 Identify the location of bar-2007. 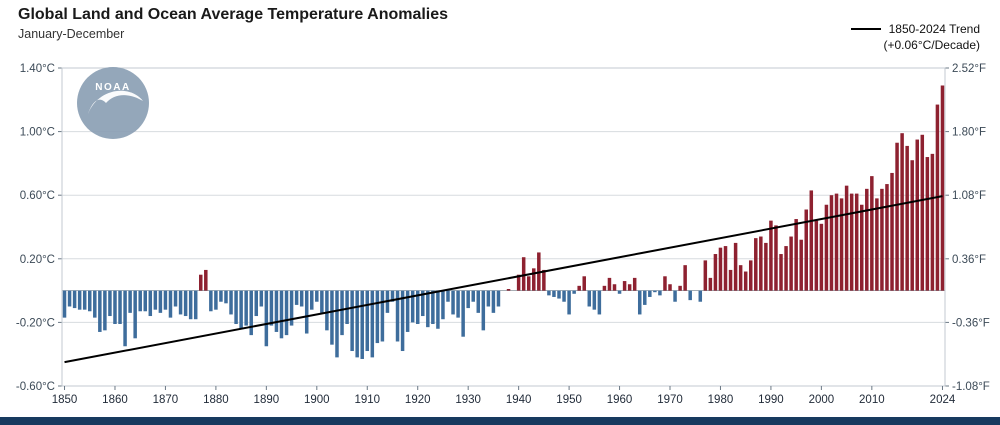
(856, 242).